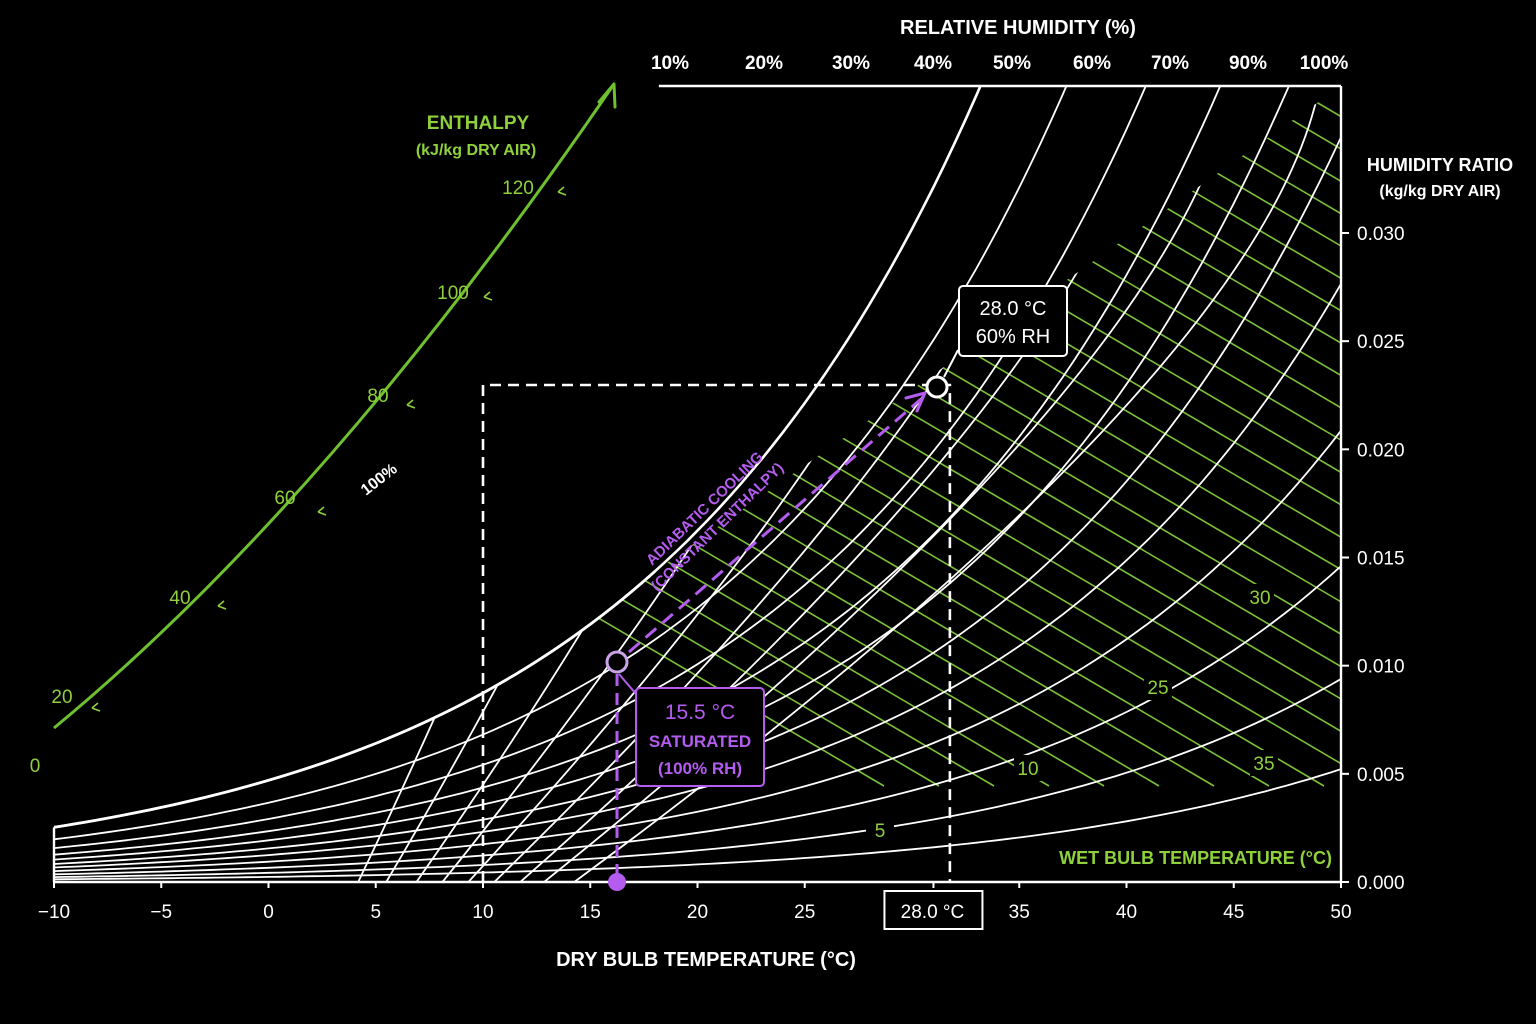 This screenshot has width=1536, height=1024. I want to click on rh-top-label: 20%, so click(764, 63).